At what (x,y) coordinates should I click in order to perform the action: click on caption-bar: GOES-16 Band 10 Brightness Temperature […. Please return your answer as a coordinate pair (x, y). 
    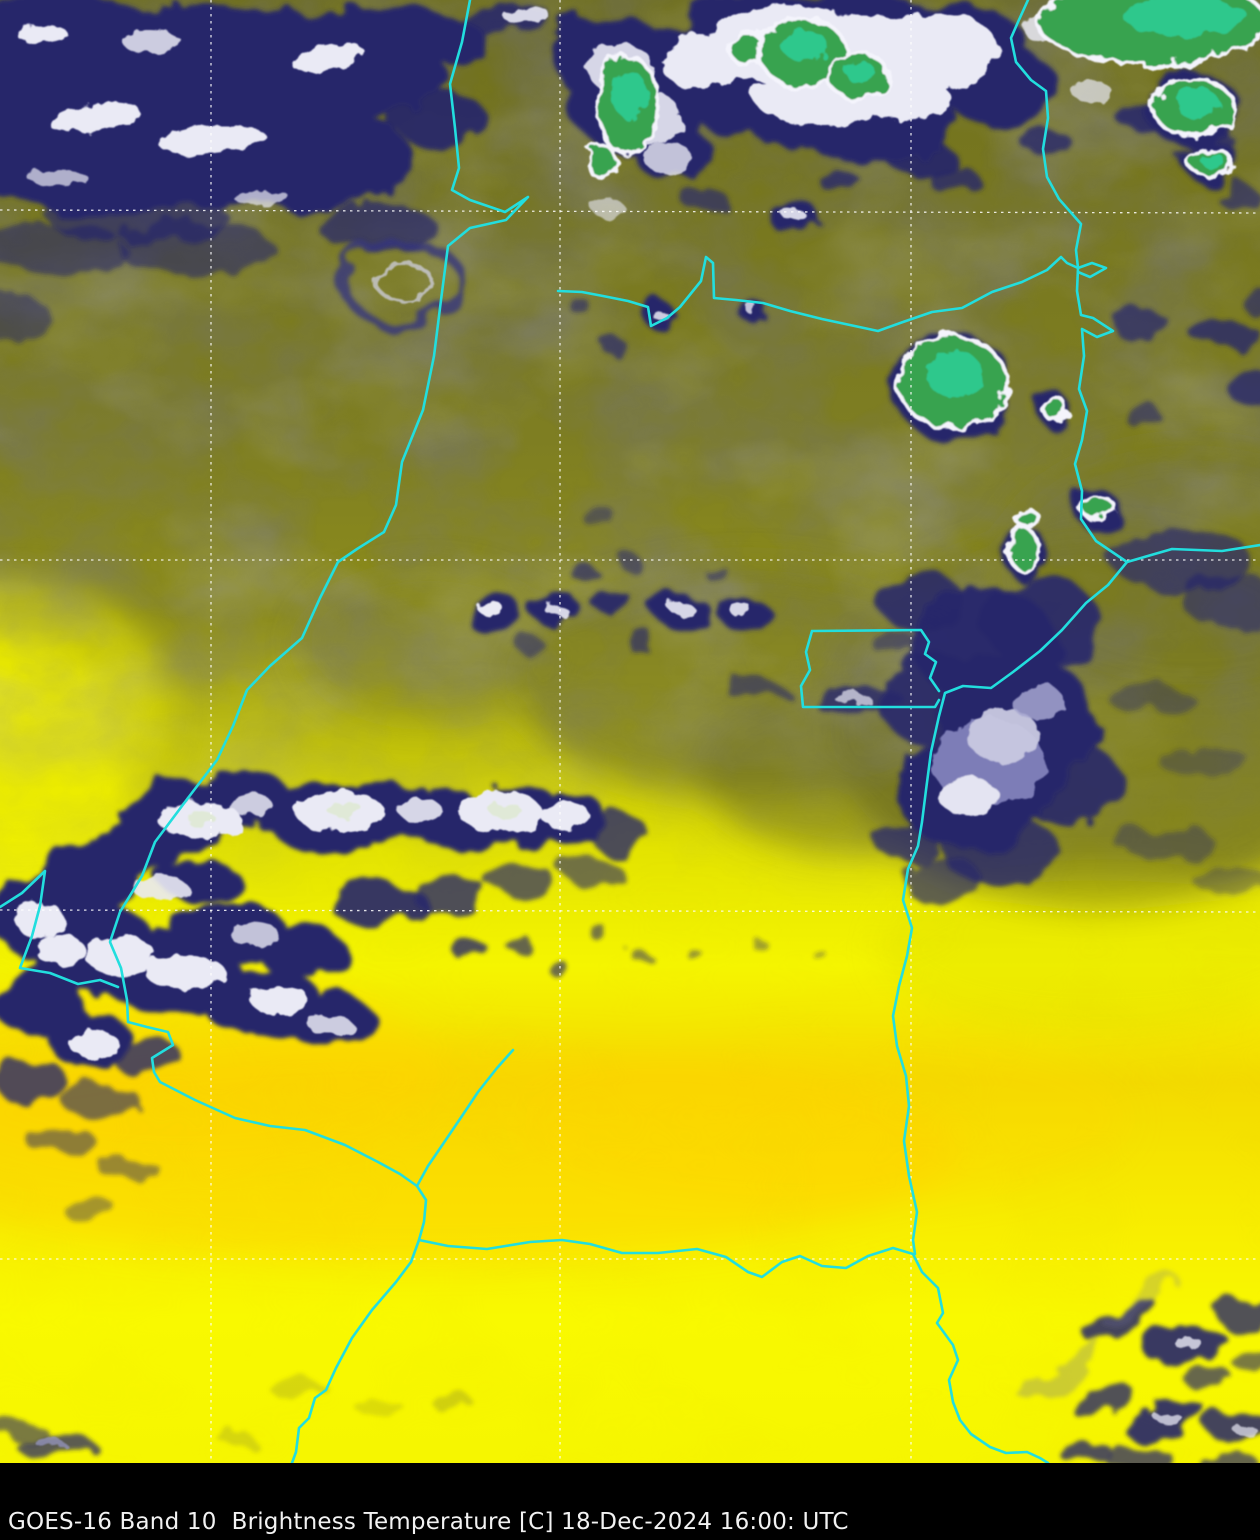
    Looking at the image, I should click on (630, 1501).